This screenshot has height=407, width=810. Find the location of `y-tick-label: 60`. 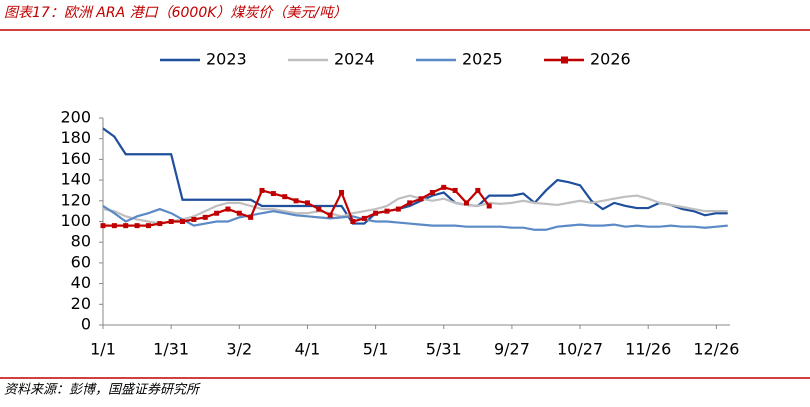

y-tick-label: 60 is located at coordinates (81, 261).